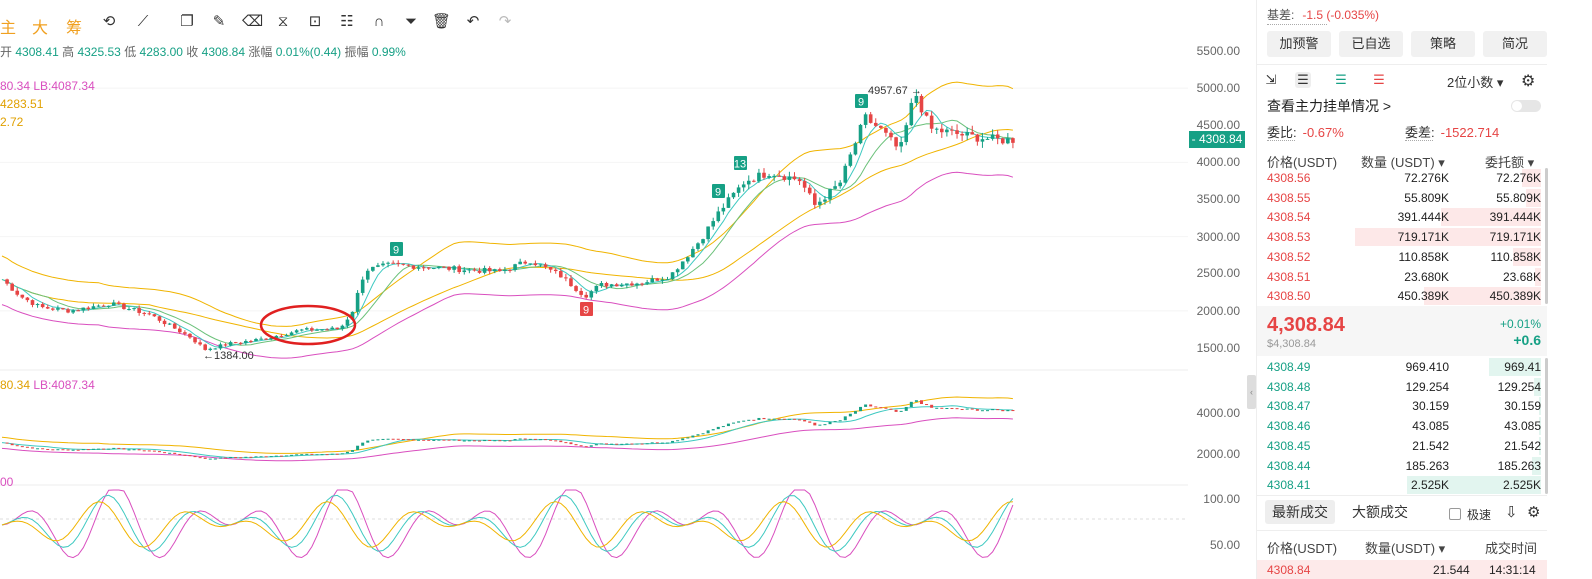  Describe the element at coordinates (1329, 106) in the screenshot. I see `main-force-orders-link: 查看主力挂单情况 >` at that location.